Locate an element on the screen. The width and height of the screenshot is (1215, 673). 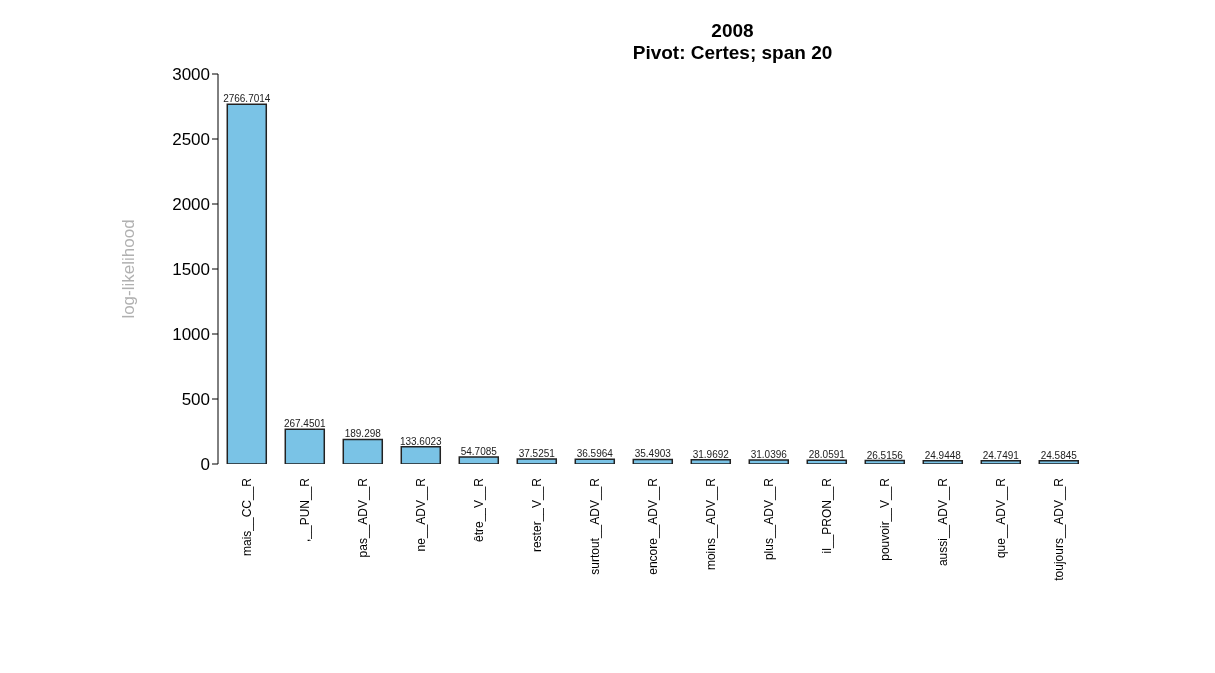
data-label: 26.5156 is located at coordinates (885, 455).